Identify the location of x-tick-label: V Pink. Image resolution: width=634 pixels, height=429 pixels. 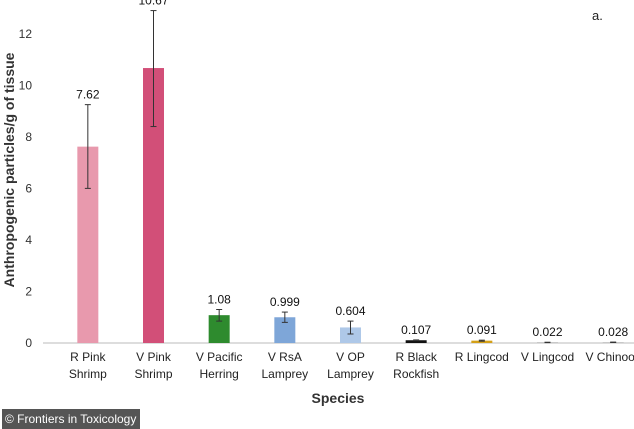
(154, 357).